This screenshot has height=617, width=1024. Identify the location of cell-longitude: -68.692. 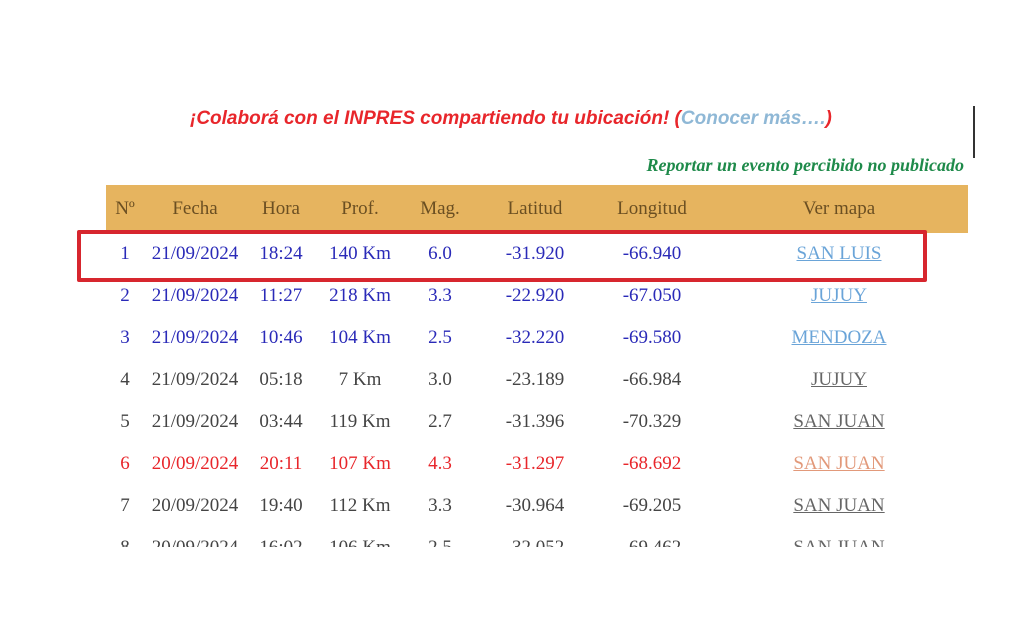
(652, 463).